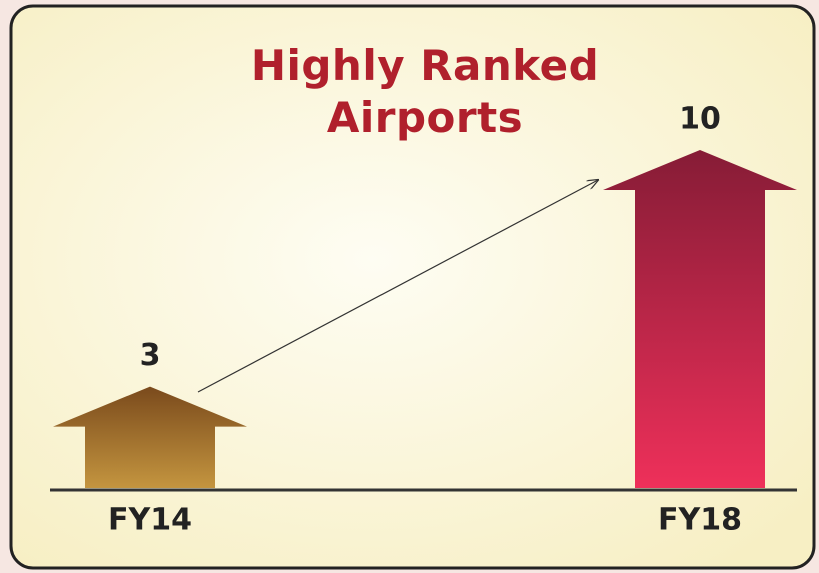  Describe the element at coordinates (425, 91) in the screenshot. I see `chart-title: Highly Ranked Airports` at that location.